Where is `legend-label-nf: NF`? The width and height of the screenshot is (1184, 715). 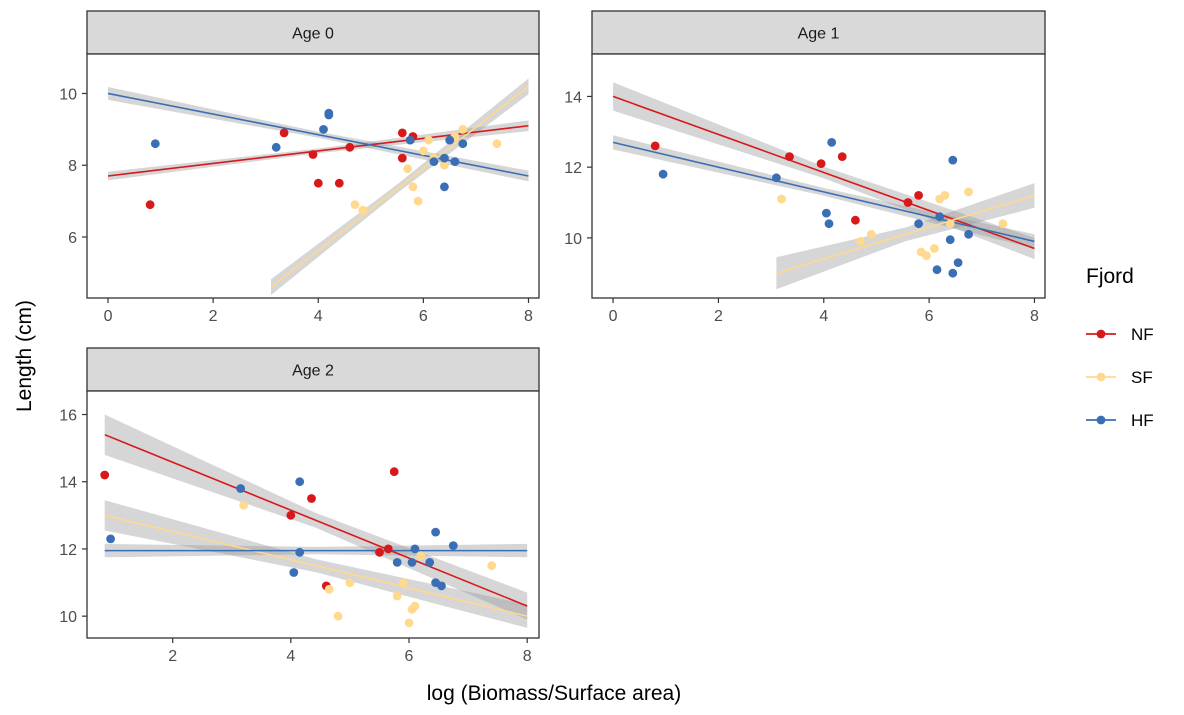
legend-label-nf: NF is located at coordinates (1142, 334).